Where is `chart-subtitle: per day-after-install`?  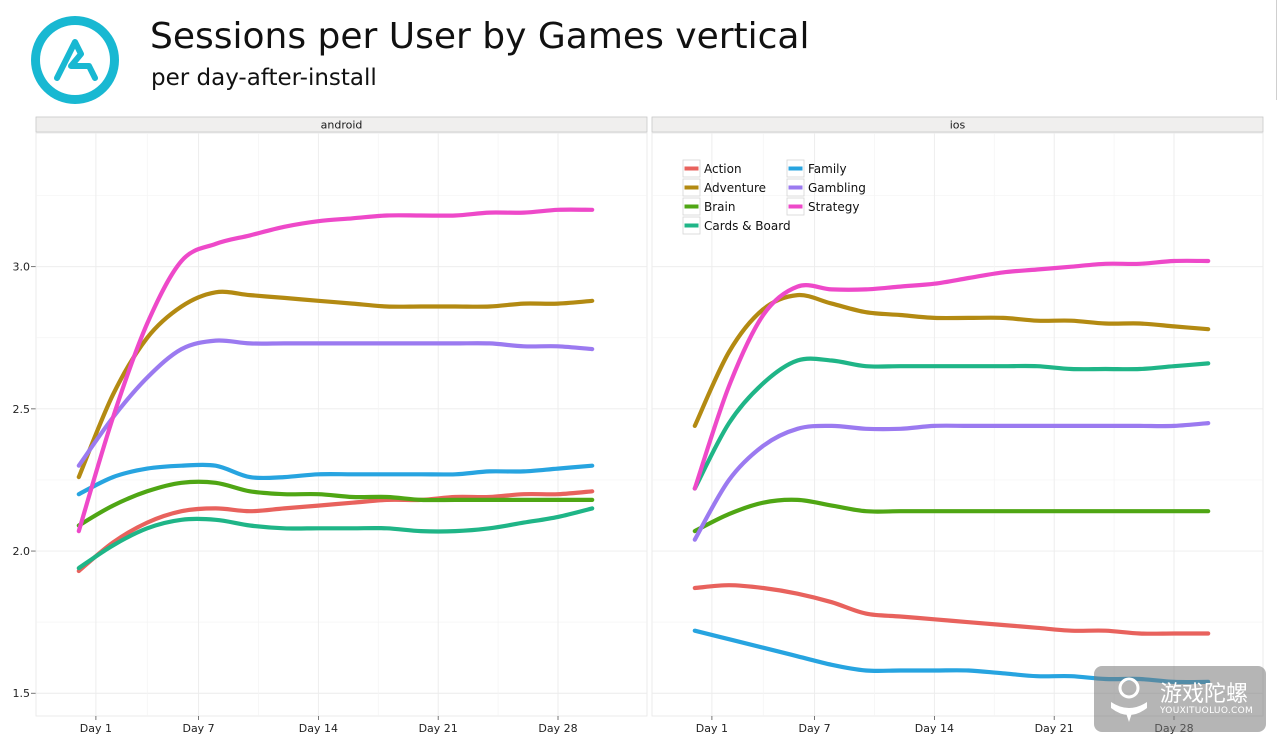 chart-subtitle: per day-after-install is located at coordinates (264, 78).